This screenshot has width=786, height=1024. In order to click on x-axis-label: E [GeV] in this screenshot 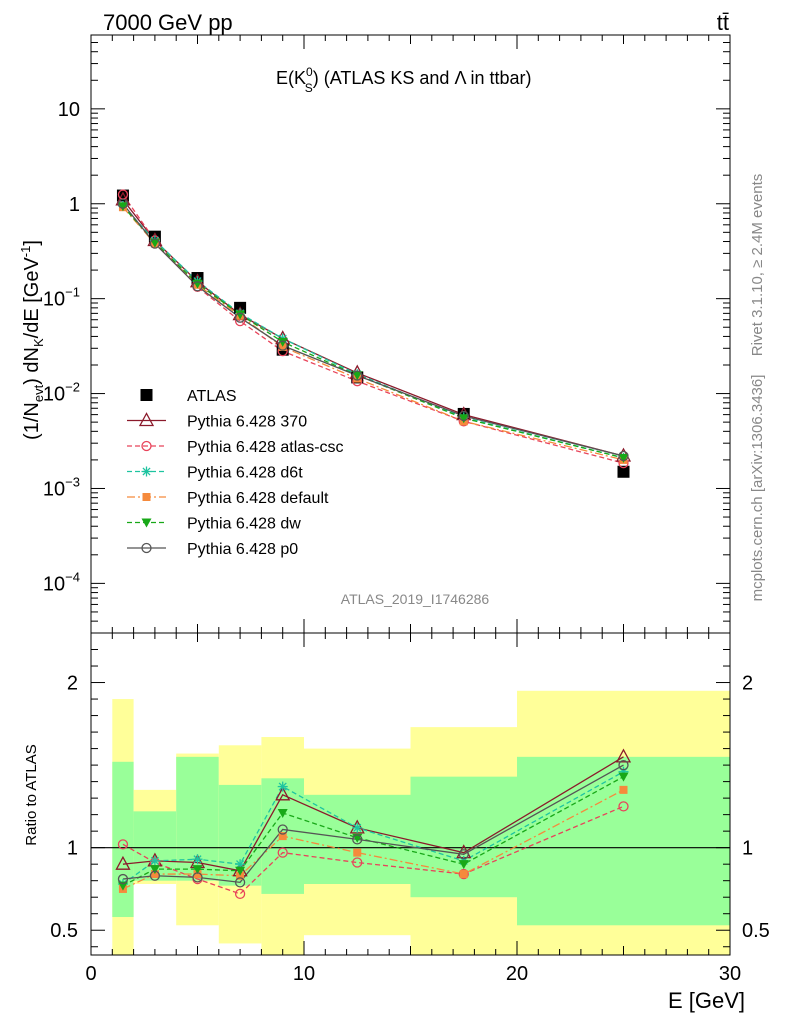, I will do `click(706, 1000)`.